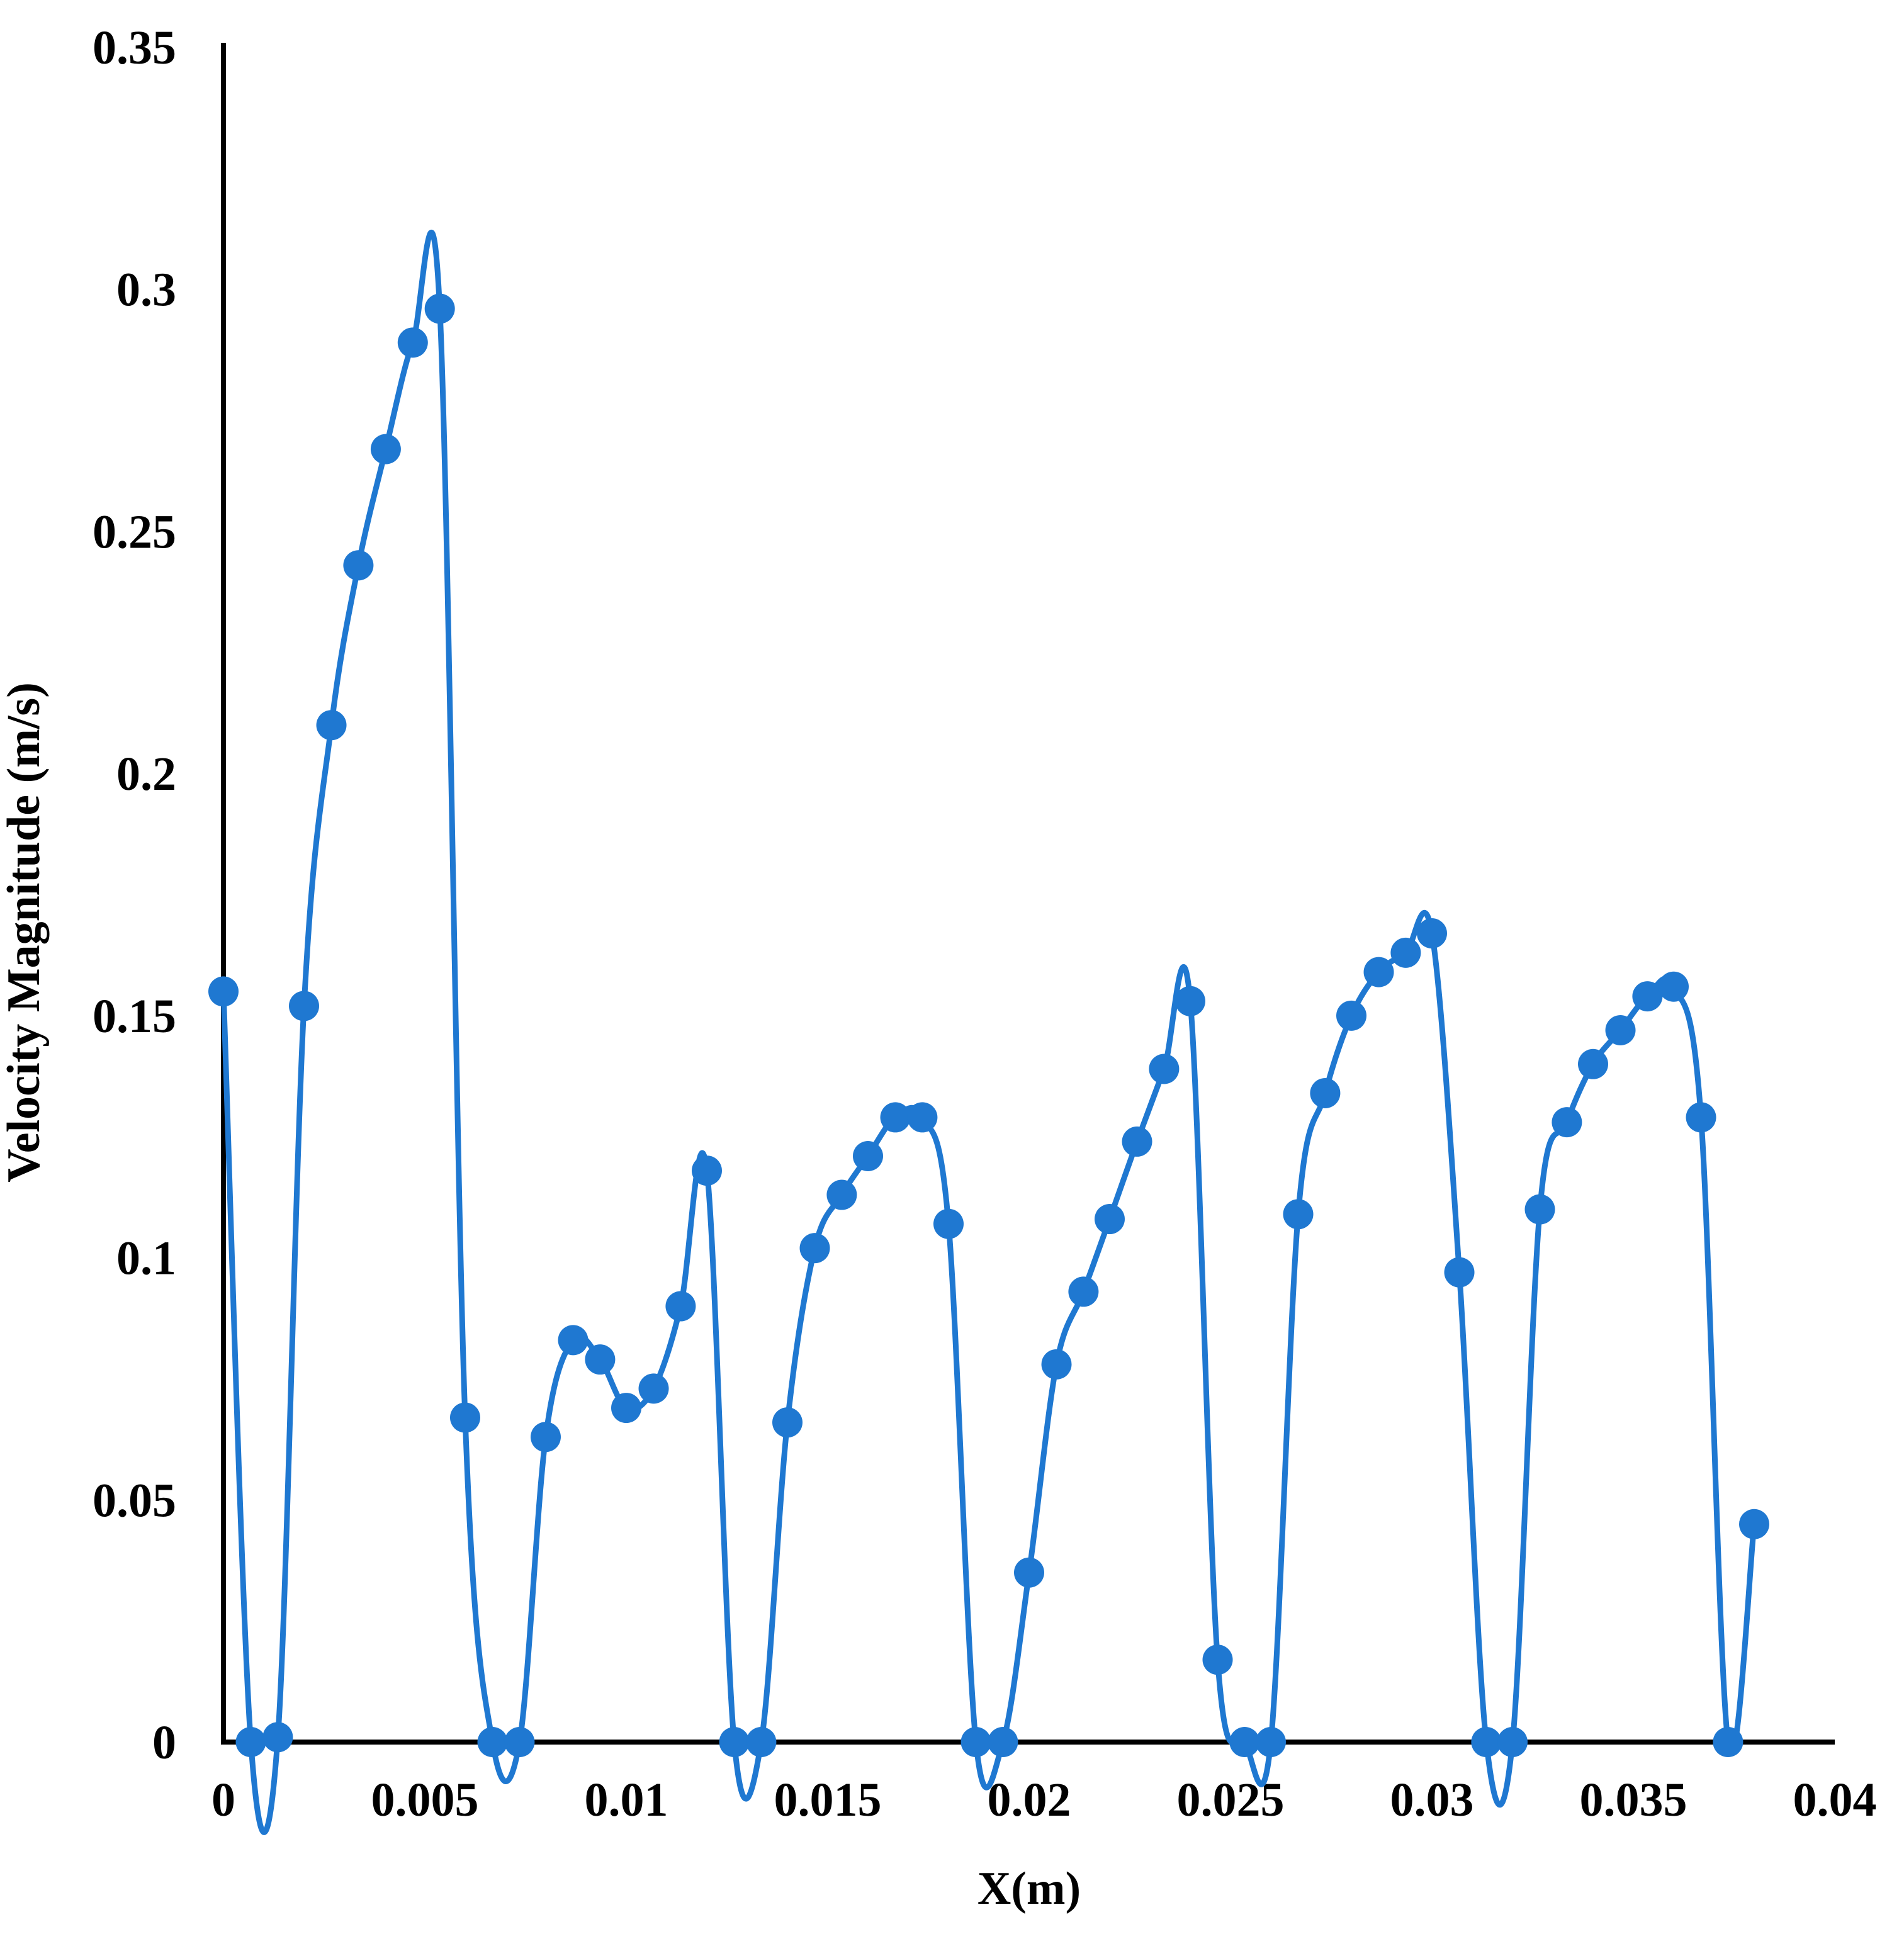 Image resolution: width=1904 pixels, height=1934 pixels. Describe the element at coordinates (1835, 1800) in the screenshot. I see `x-tick-label: 0.04` at that location.